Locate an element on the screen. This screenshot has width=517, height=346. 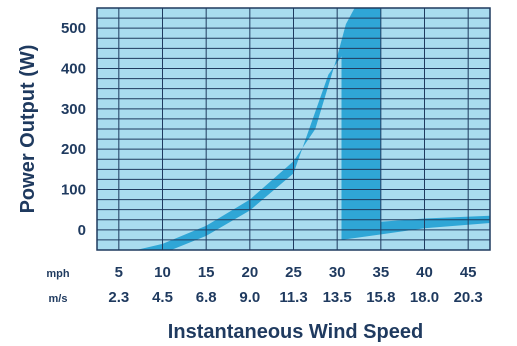
y-tick-label: 400 is located at coordinates (73, 69).